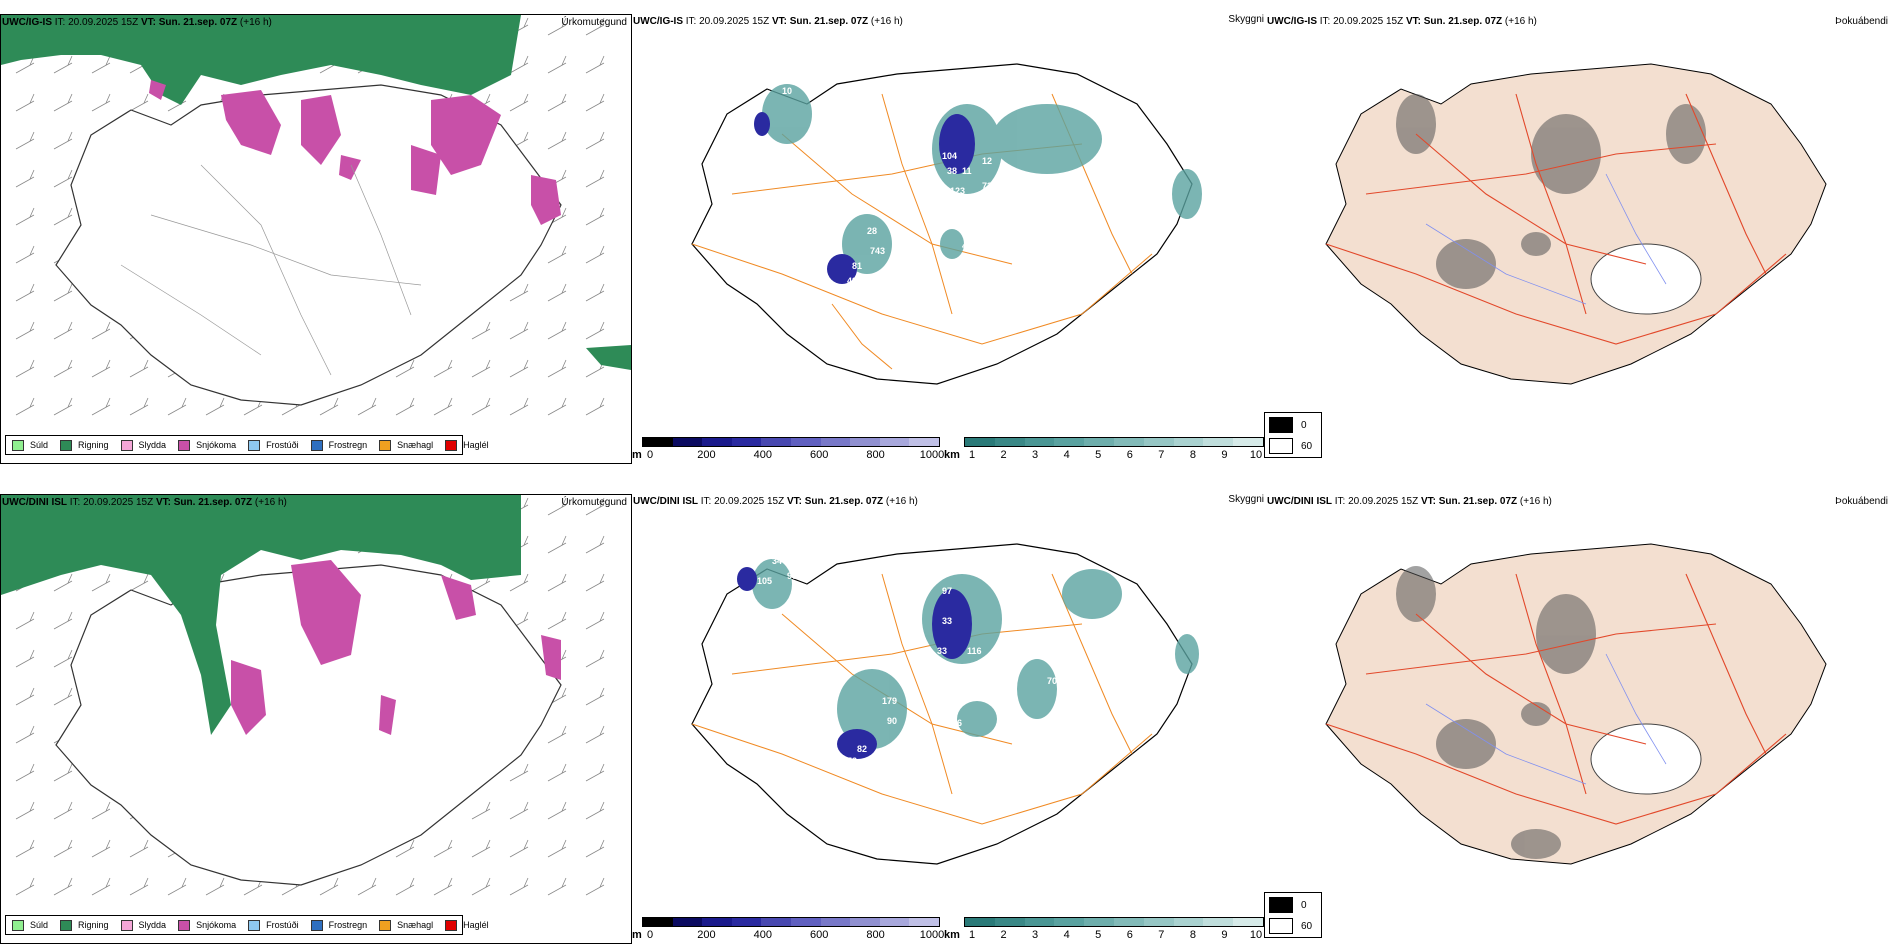 The image size is (1900, 950). What do you see at coordinates (355, 152) in the screenshot?
I see `snow-areas` at bounding box center [355, 152].